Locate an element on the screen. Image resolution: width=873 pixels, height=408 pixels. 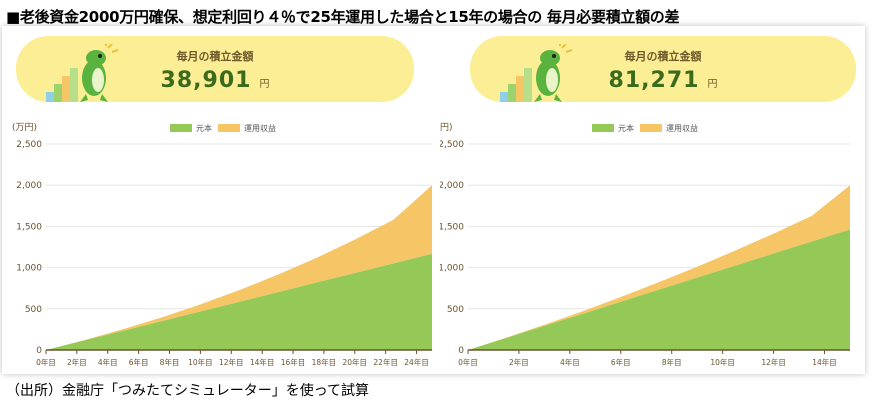
x-tick-label: 18年目 is located at coordinates (324, 362).